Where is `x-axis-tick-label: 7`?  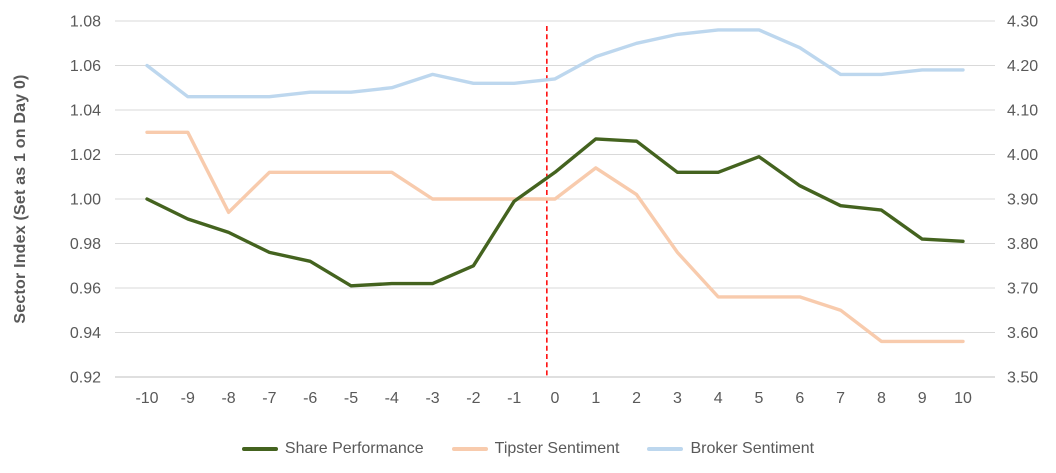
x-axis-tick-label: 7 is located at coordinates (840, 398).